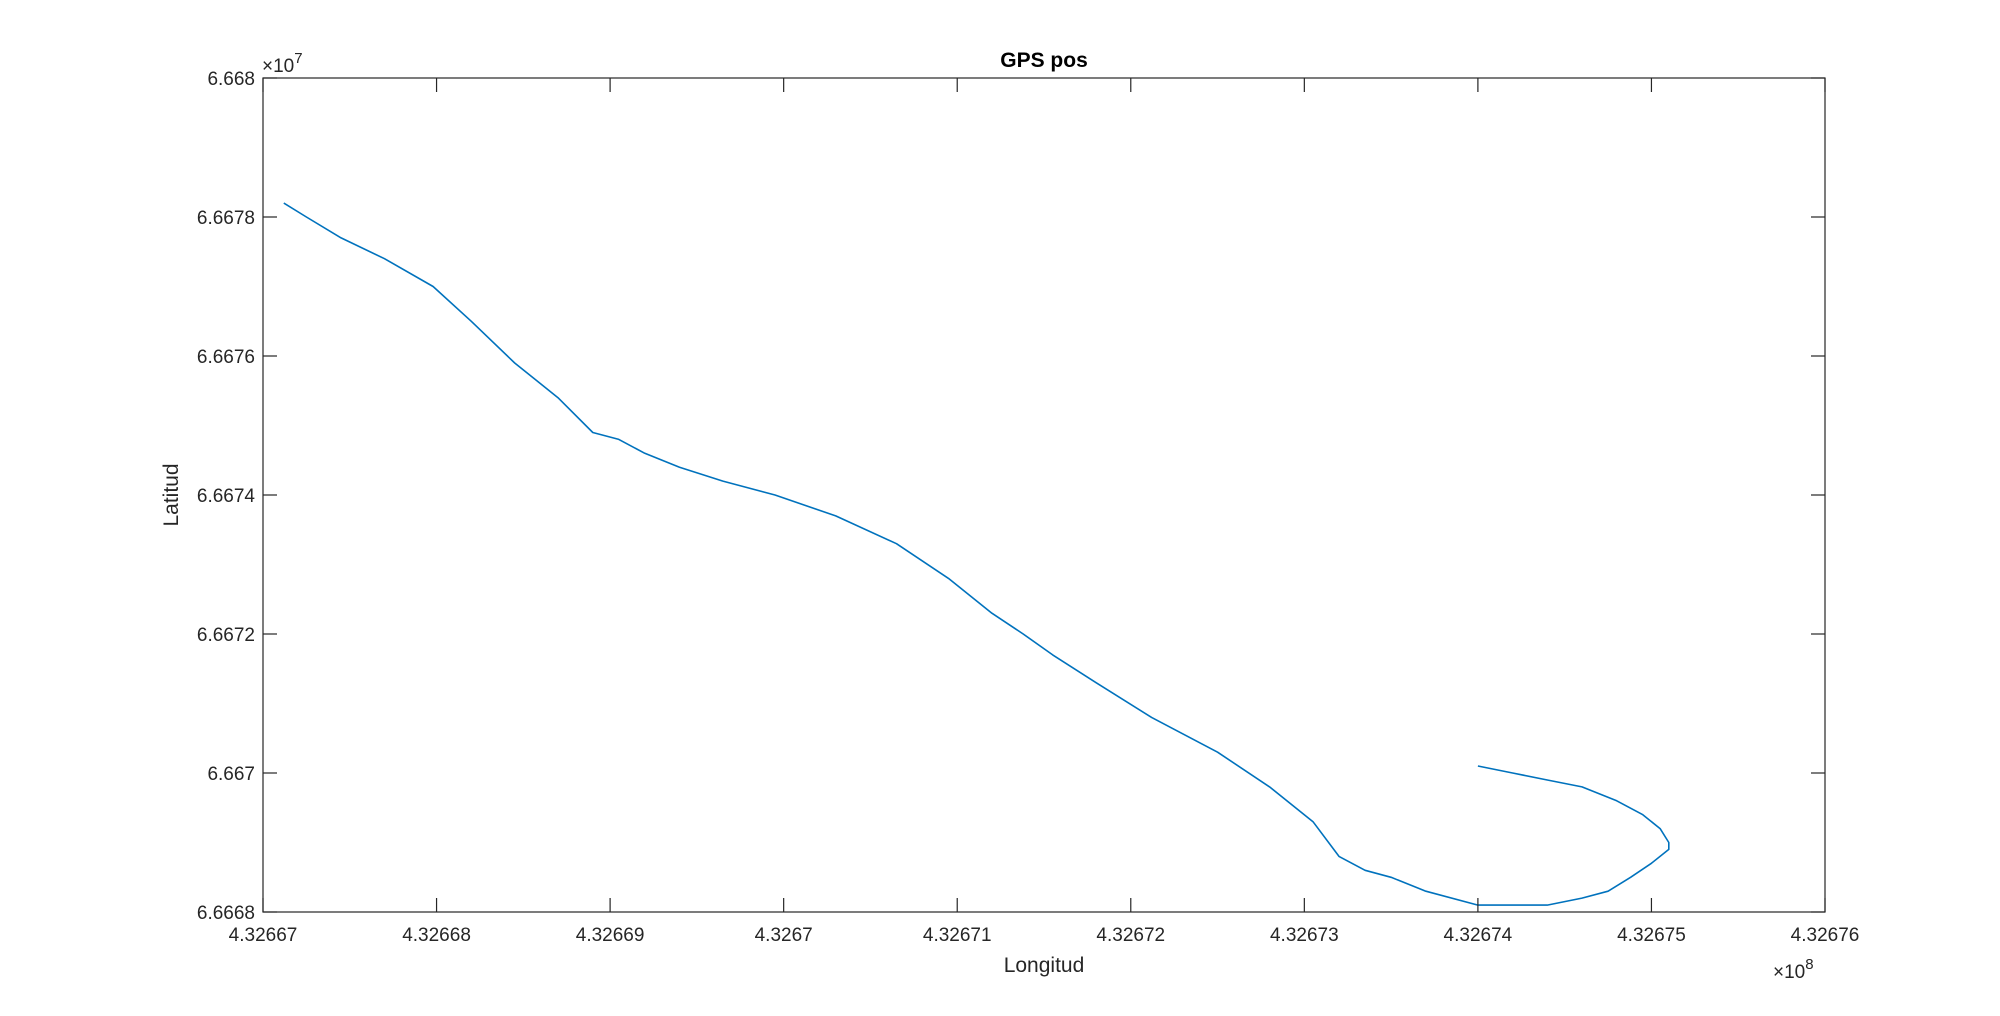  Describe the element at coordinates (436, 935) in the screenshot. I see `x-tick-label: 4.32668` at that location.